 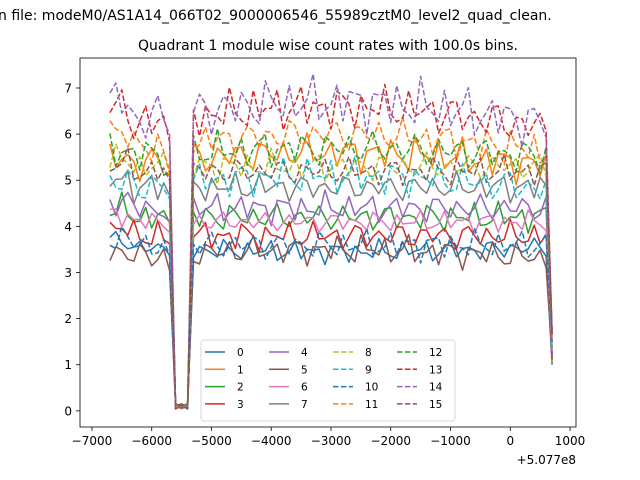 I want to click on x-tick-label: −6000, so click(x=151, y=441).